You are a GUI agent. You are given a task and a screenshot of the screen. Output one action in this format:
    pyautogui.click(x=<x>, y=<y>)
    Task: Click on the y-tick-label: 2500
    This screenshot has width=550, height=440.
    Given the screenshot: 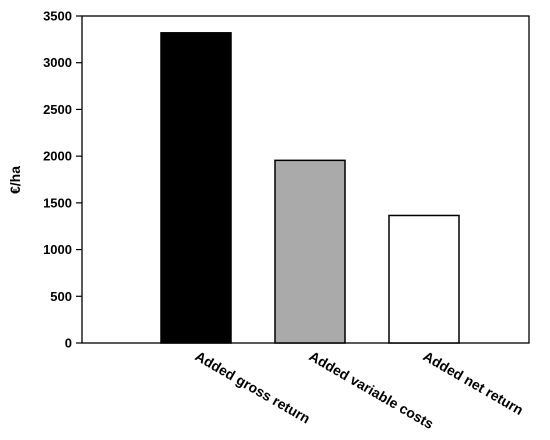 What is the action you would take?
    pyautogui.click(x=57, y=109)
    